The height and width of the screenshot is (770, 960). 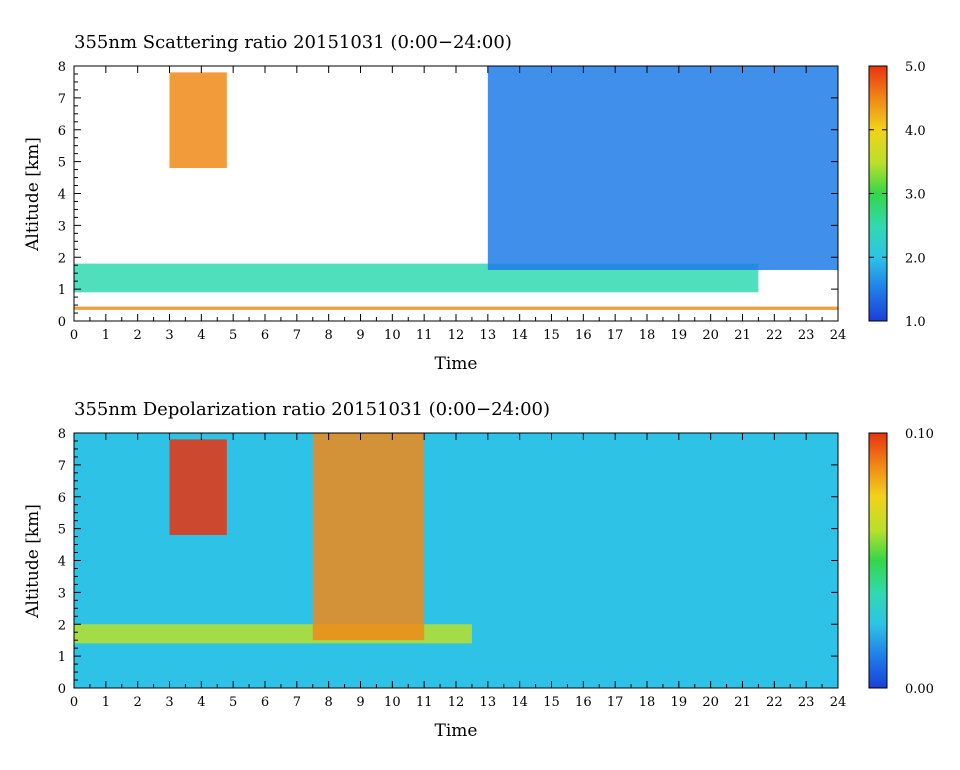 What do you see at coordinates (901, 562) in the screenshot?
I see `colorbar-ticks: 0.00 0.10` at bounding box center [901, 562].